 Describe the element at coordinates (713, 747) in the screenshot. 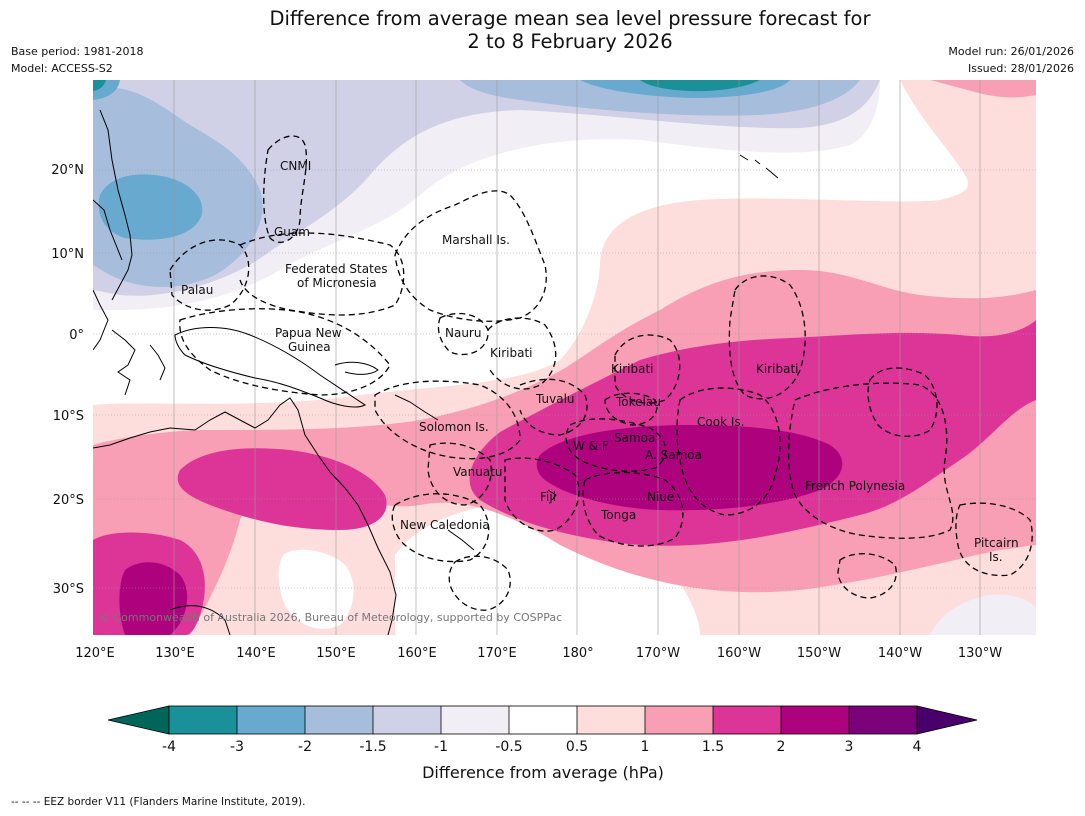

I see `colorbar-tick: 1.5` at that location.